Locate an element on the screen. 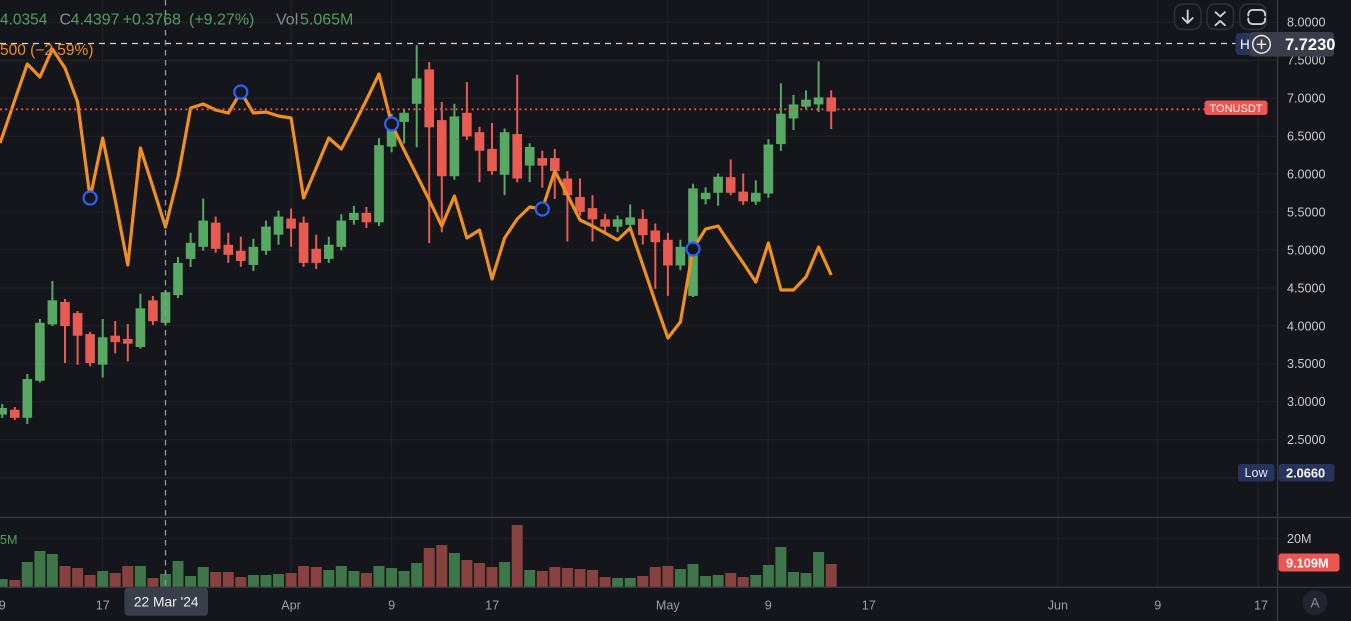 The width and height of the screenshot is (1351, 621). svg-text: May is located at coordinates (668, 606).